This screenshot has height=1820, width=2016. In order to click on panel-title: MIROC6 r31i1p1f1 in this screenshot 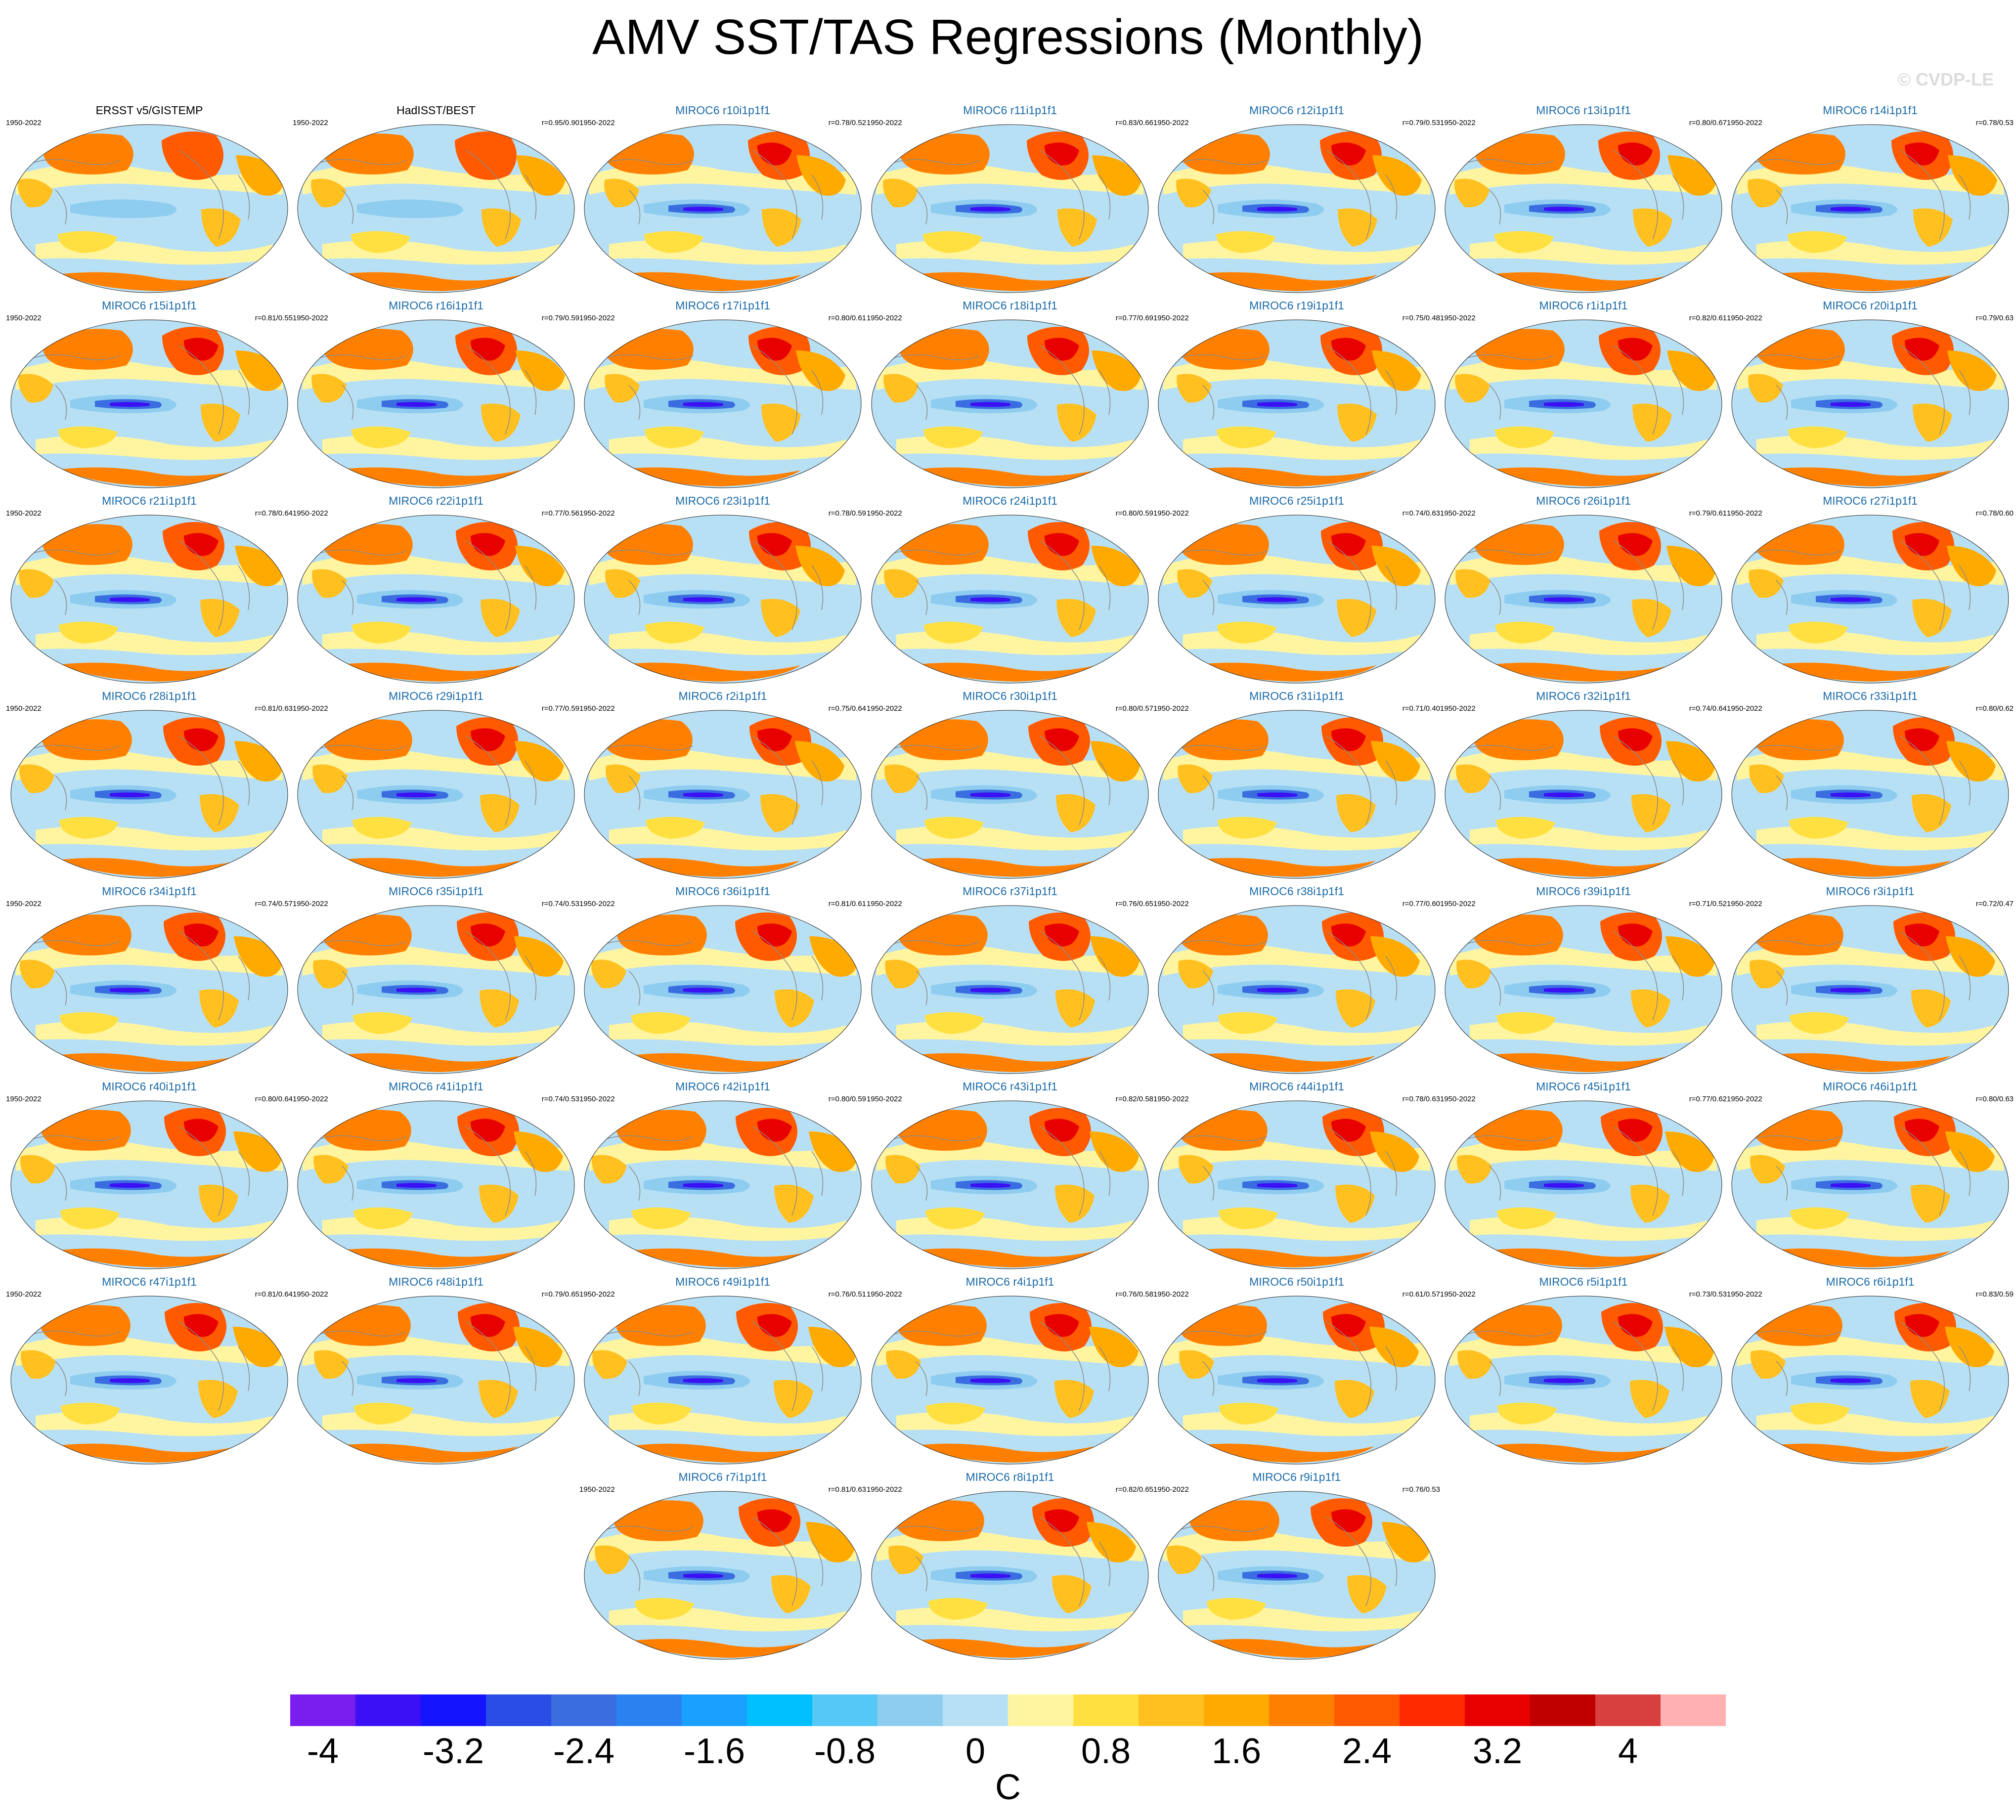, I will do `click(1297, 696)`.